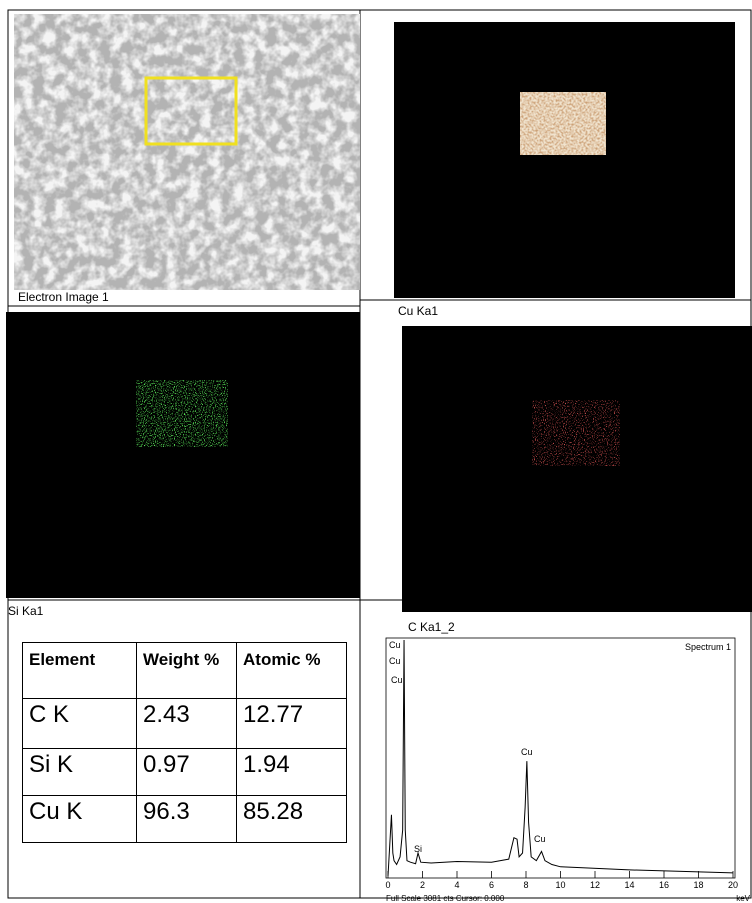 Image resolution: width=752 pixels, height=903 pixels. Describe the element at coordinates (708, 647) in the screenshot. I see `spectrum-title: Spectrum 1` at that location.